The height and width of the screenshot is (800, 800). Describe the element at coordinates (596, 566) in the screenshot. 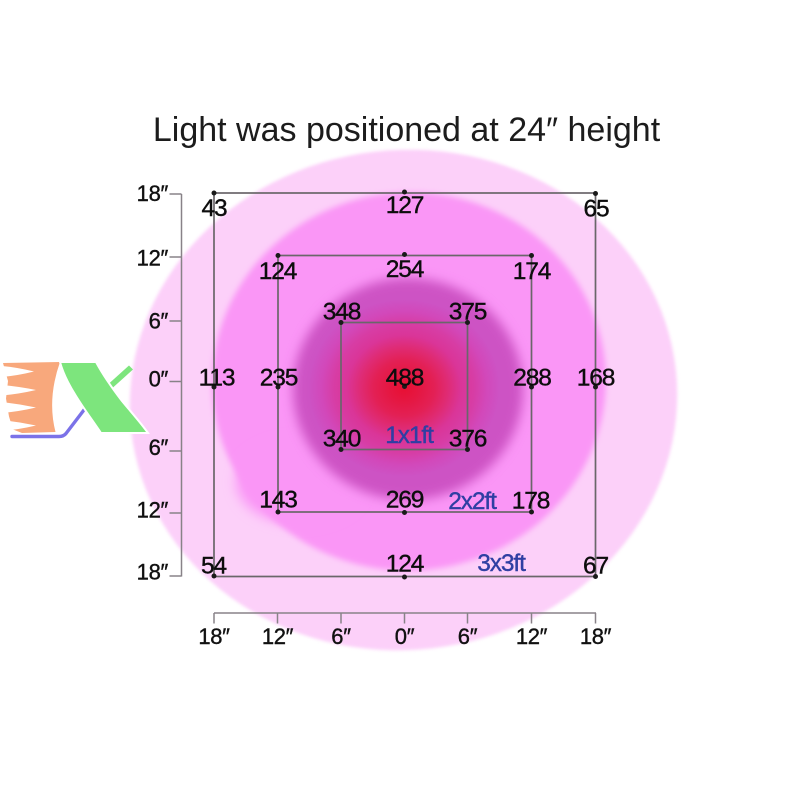

I see `svg-text: 67` at that location.